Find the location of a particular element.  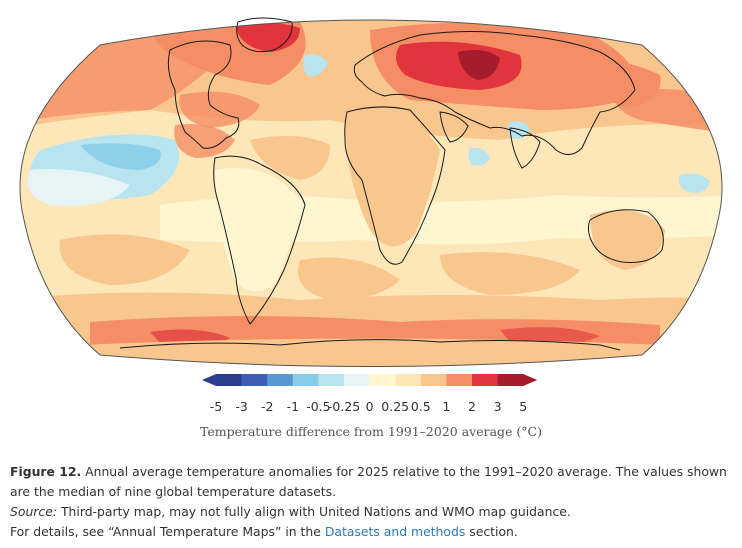

coast-south-america is located at coordinates (259, 240).